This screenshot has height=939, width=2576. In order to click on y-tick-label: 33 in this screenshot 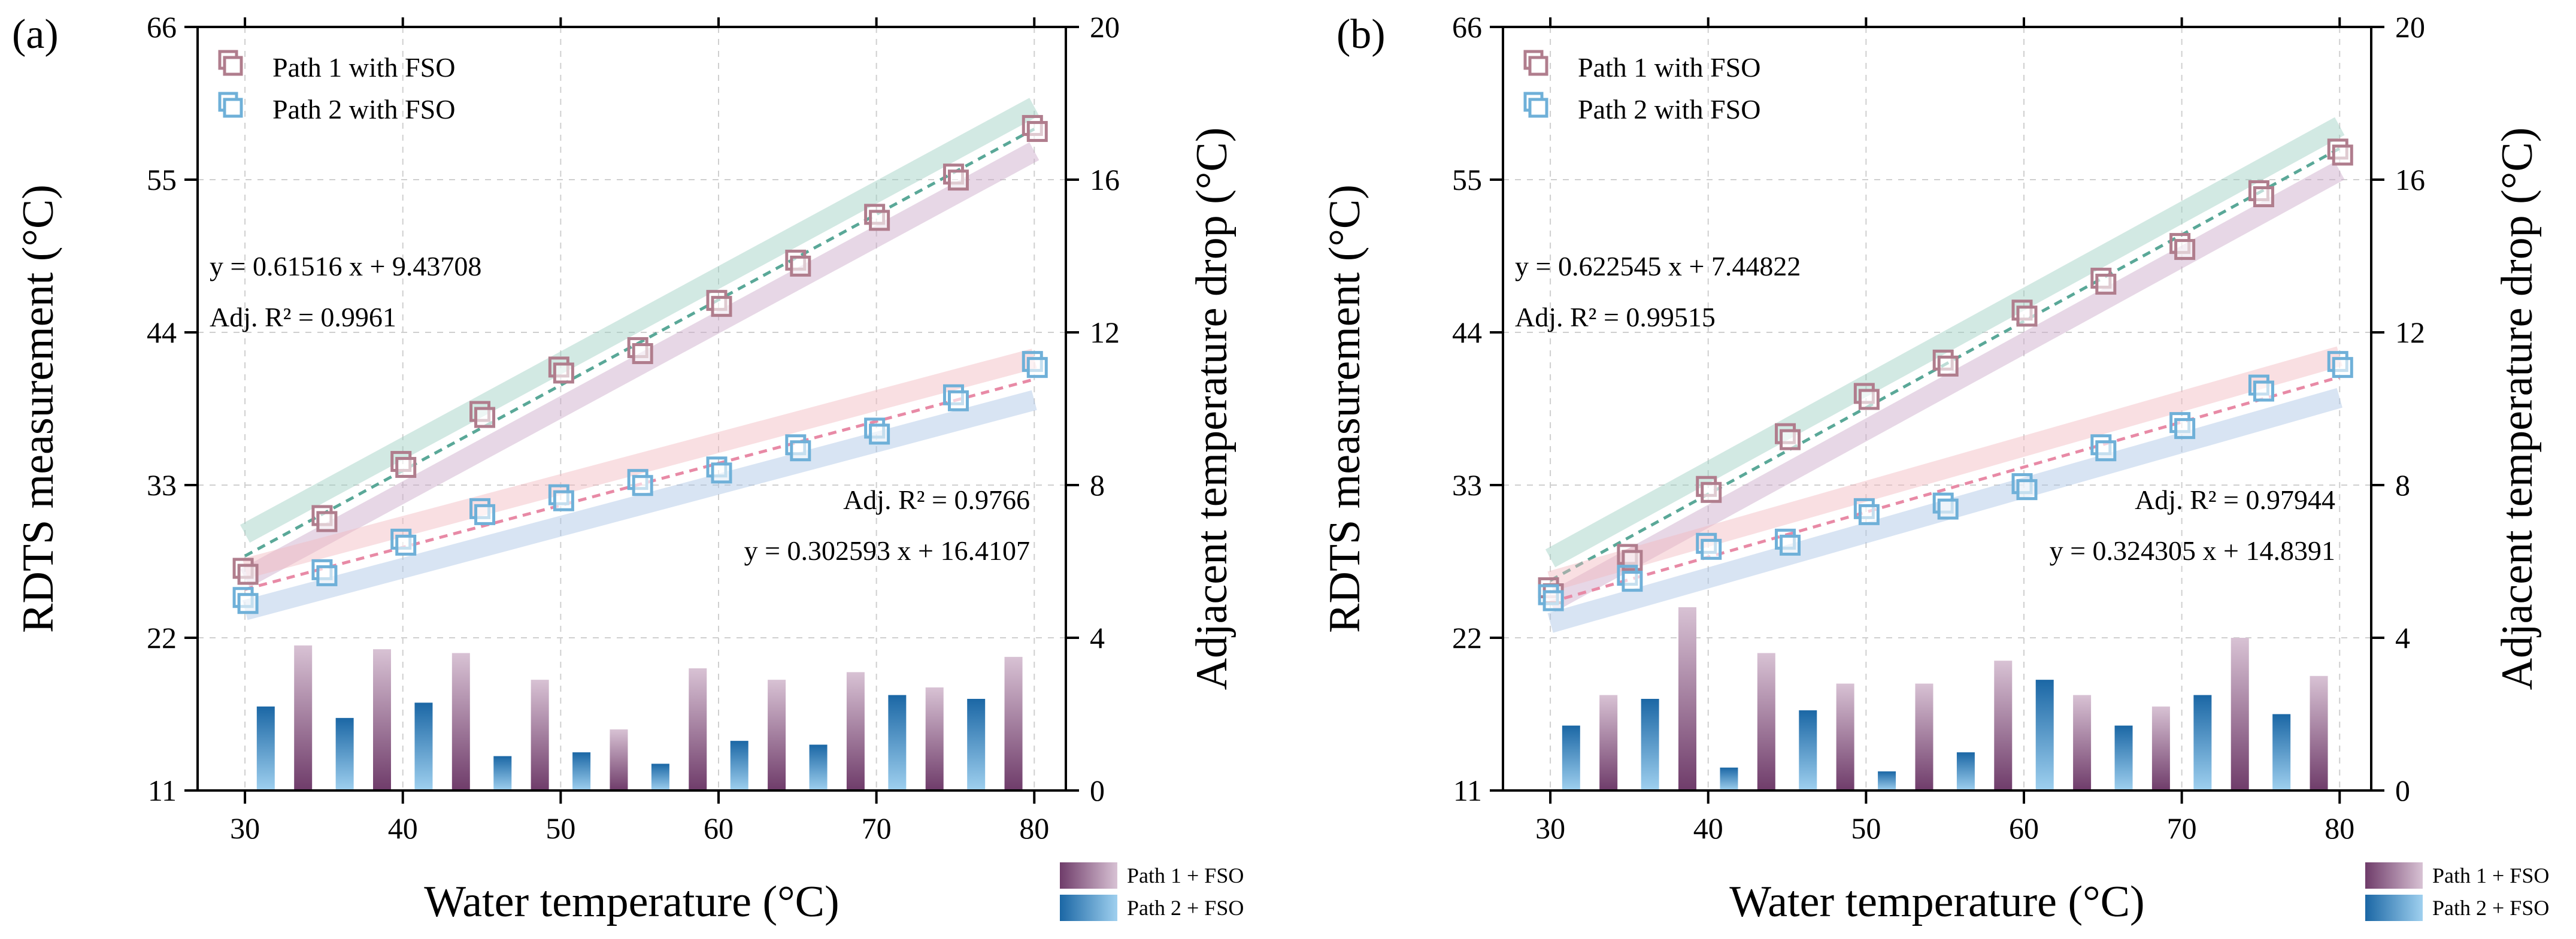, I will do `click(1467, 485)`.